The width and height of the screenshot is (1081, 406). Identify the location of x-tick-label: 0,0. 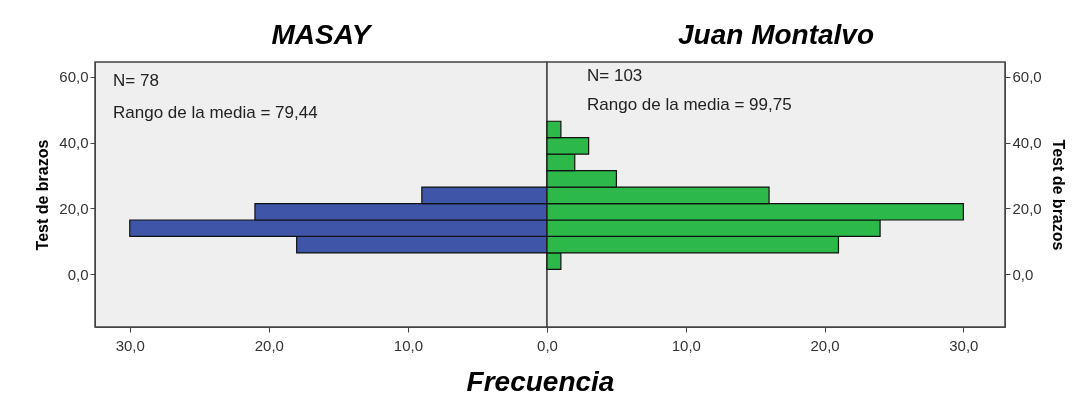
(547, 345).